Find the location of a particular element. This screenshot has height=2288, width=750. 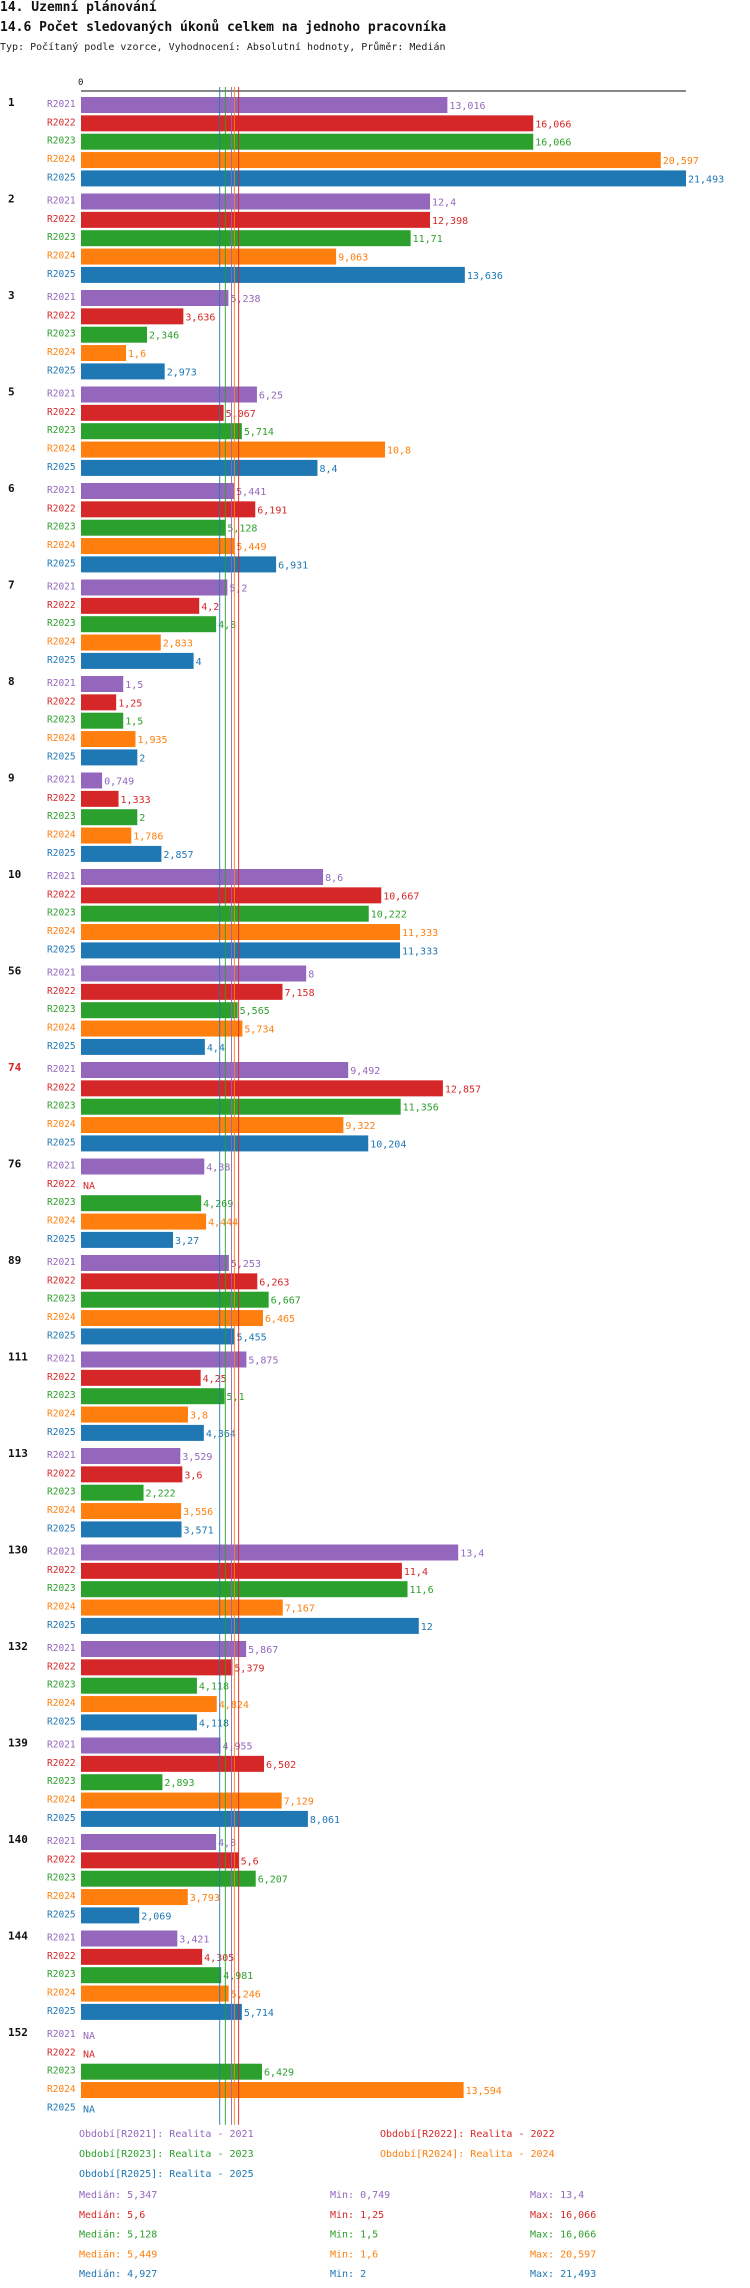

value-label: 4,25 is located at coordinates (215, 1379).